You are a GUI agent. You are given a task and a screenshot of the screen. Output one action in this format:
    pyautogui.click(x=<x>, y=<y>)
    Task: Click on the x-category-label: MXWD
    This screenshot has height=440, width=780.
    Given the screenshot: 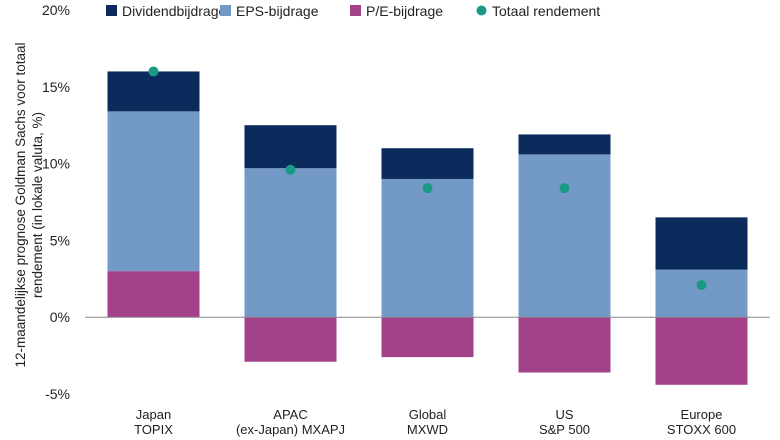 What is the action you would take?
    pyautogui.click(x=427, y=429)
    